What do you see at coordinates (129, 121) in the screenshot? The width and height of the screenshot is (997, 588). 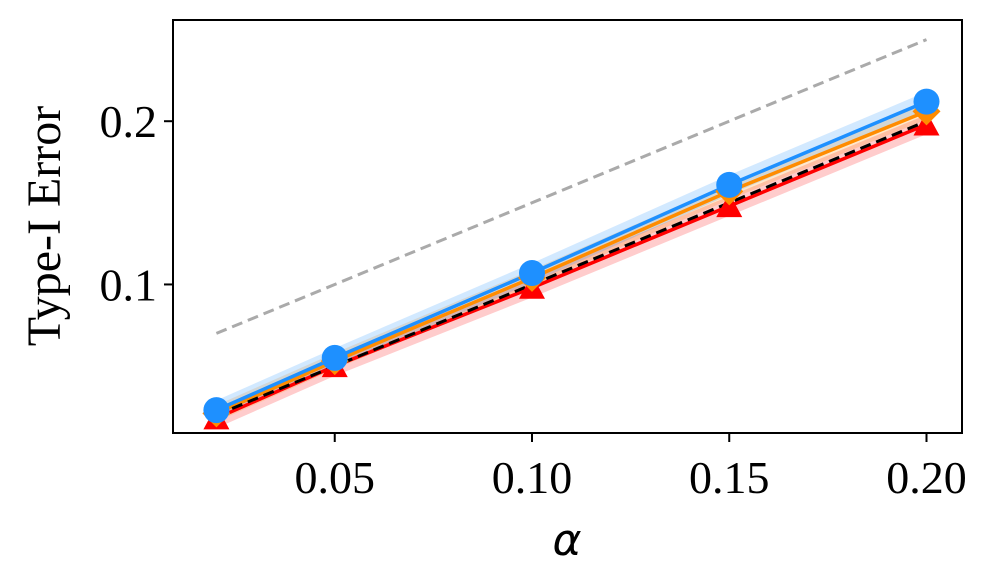 I see `y-tick-label-1: 0.2` at bounding box center [129, 121].